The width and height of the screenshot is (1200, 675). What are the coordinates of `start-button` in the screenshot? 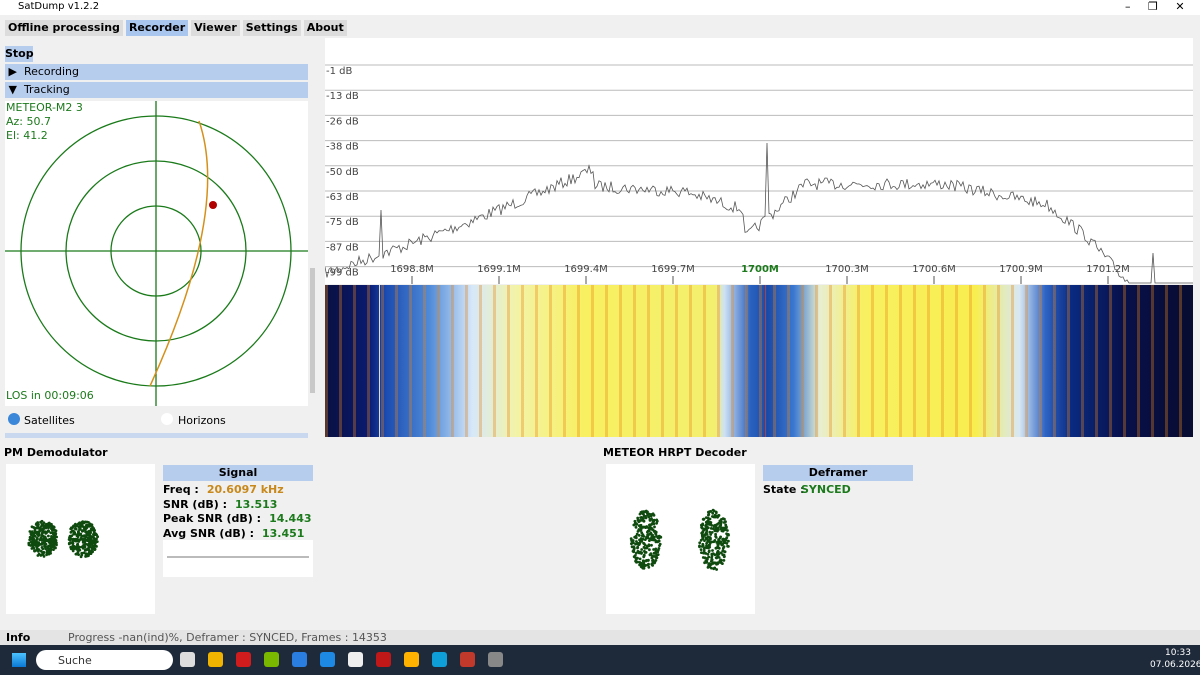 It's located at (19, 660).